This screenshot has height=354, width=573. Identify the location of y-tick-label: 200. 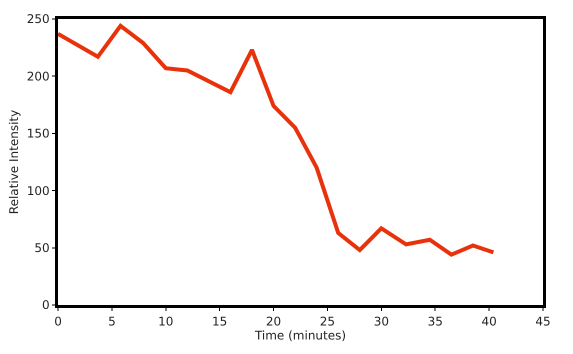
(38, 76).